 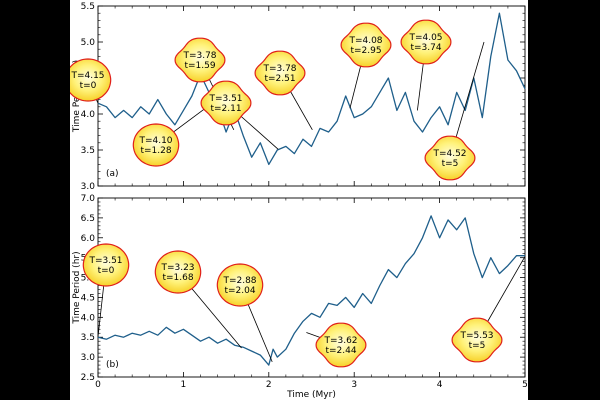 I want to click on annotation-temp: T=3.62, so click(x=340, y=341).